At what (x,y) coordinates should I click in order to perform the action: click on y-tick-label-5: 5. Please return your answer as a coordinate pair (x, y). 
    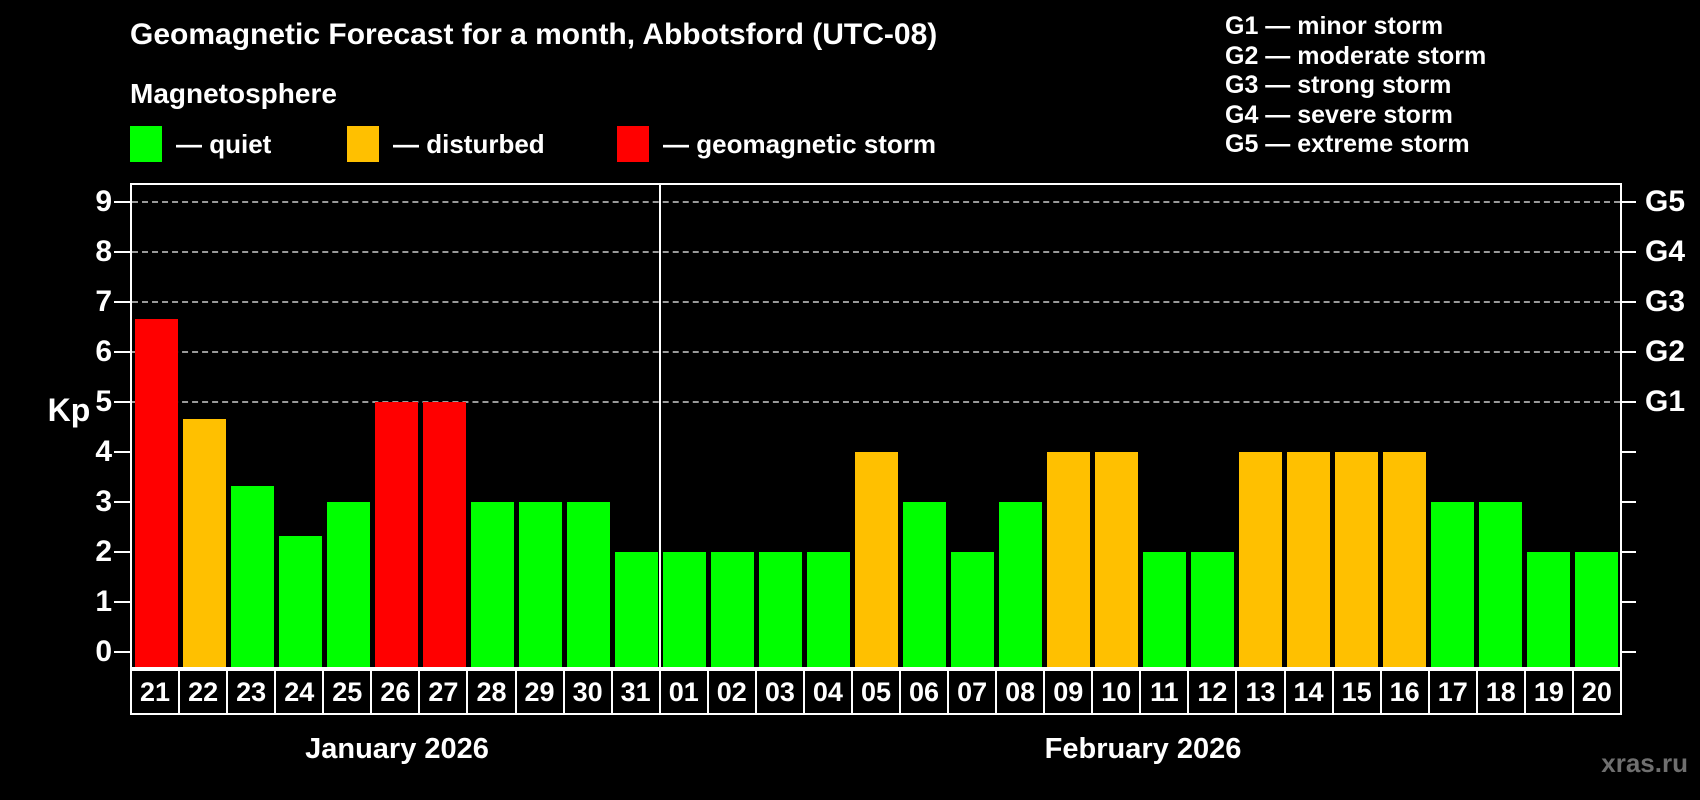
    Looking at the image, I should click on (103, 401).